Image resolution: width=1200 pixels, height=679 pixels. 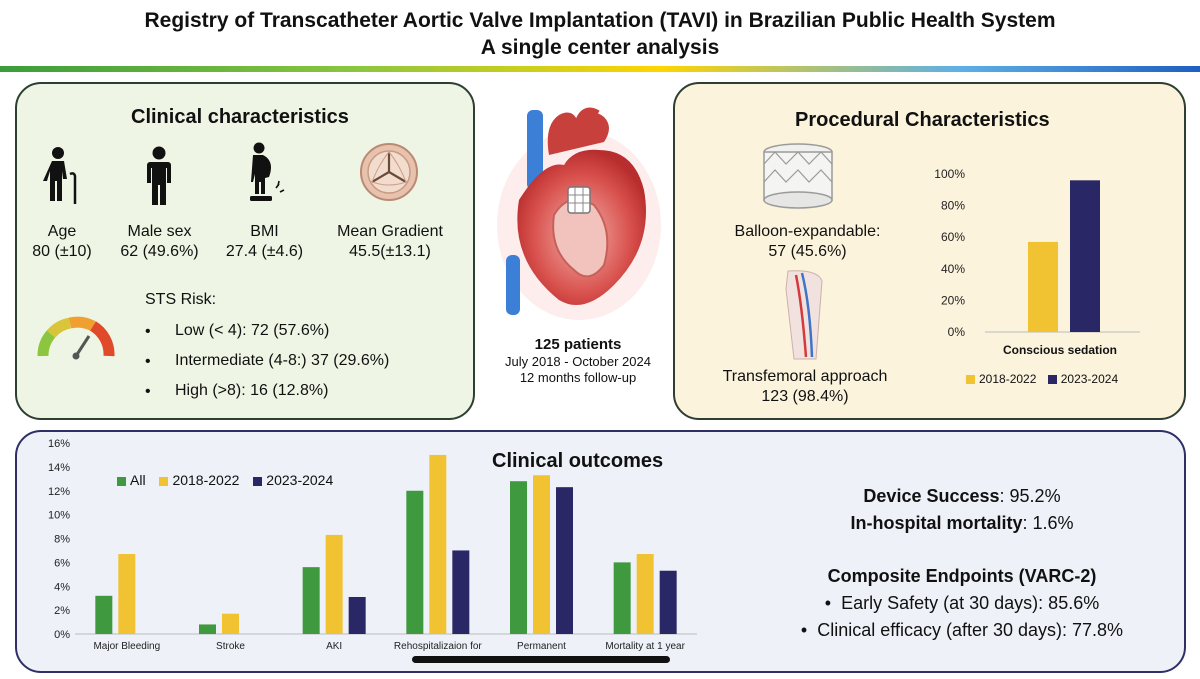 I want to click on weight-scale-person-icon, so click(x=267, y=171).